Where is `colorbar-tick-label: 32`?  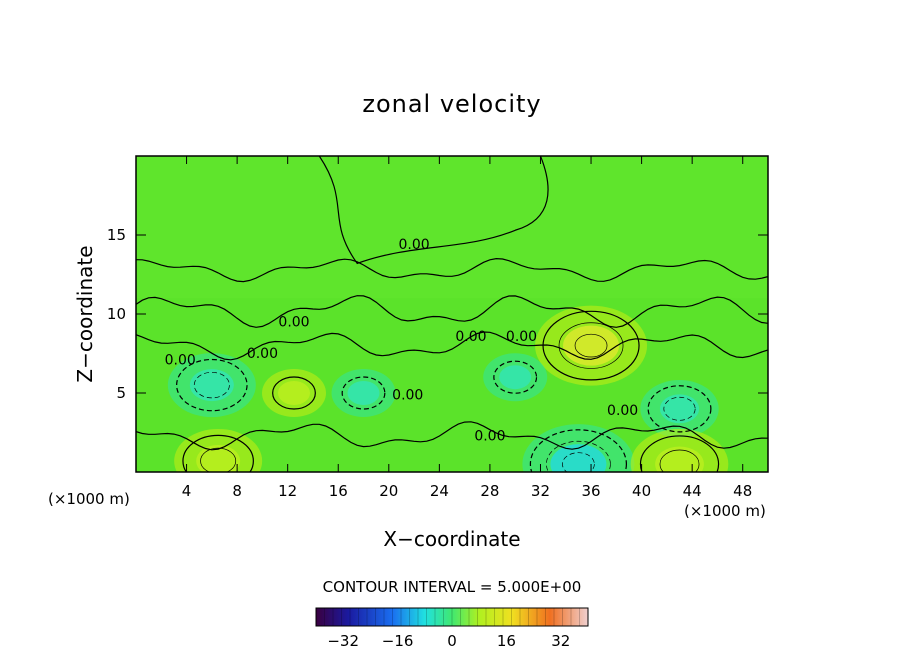
colorbar-tick-label: 32 is located at coordinates (560, 641).